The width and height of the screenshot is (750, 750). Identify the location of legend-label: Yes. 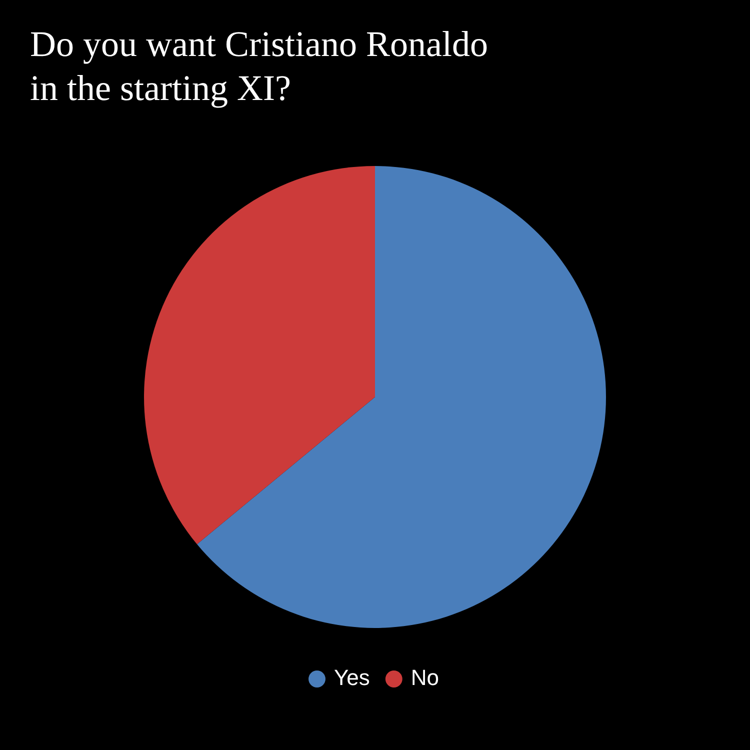
(352, 677).